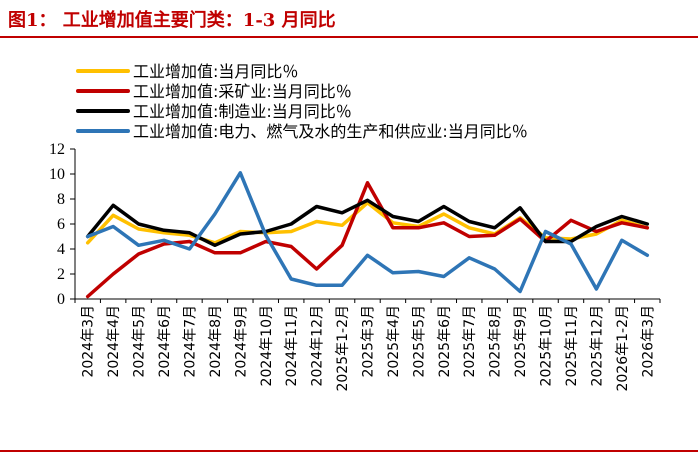 Image resolution: width=698 pixels, height=458 pixels. Describe the element at coordinates (172, 20) in the screenshot. I see `chart-title: 图1： 工业增加值主要门类：1-3 月同比` at that location.